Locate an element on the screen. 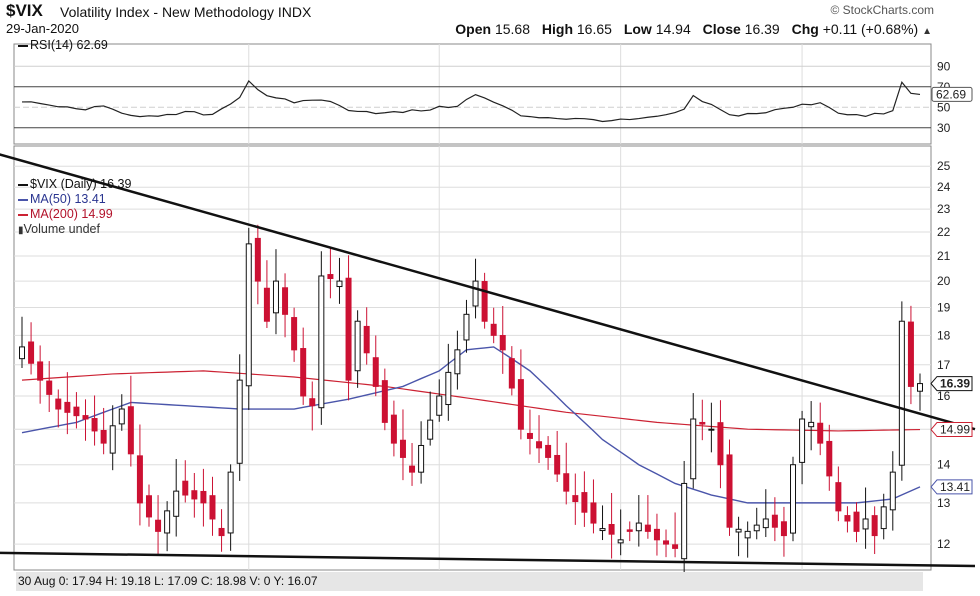  price-swatch-icon is located at coordinates (23, 184).